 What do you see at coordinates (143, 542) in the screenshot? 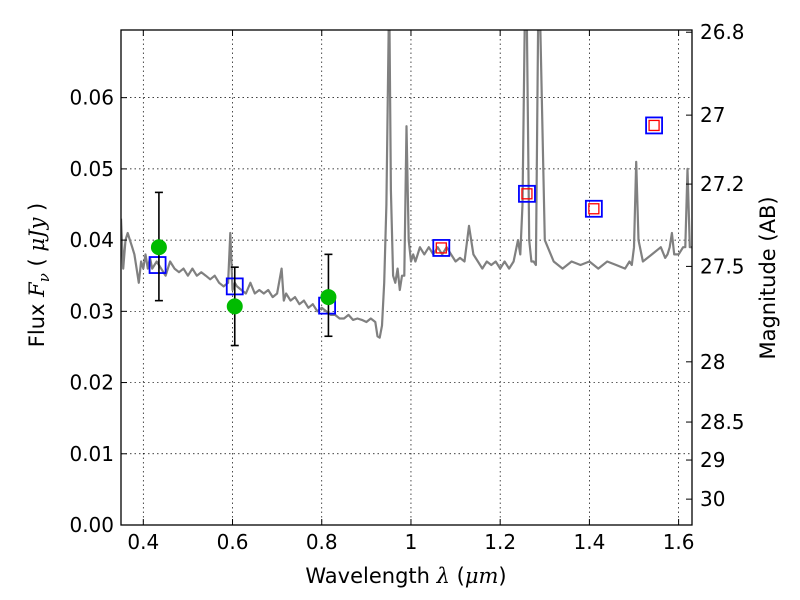
I see `x-tick-label: 0.4` at bounding box center [143, 542].